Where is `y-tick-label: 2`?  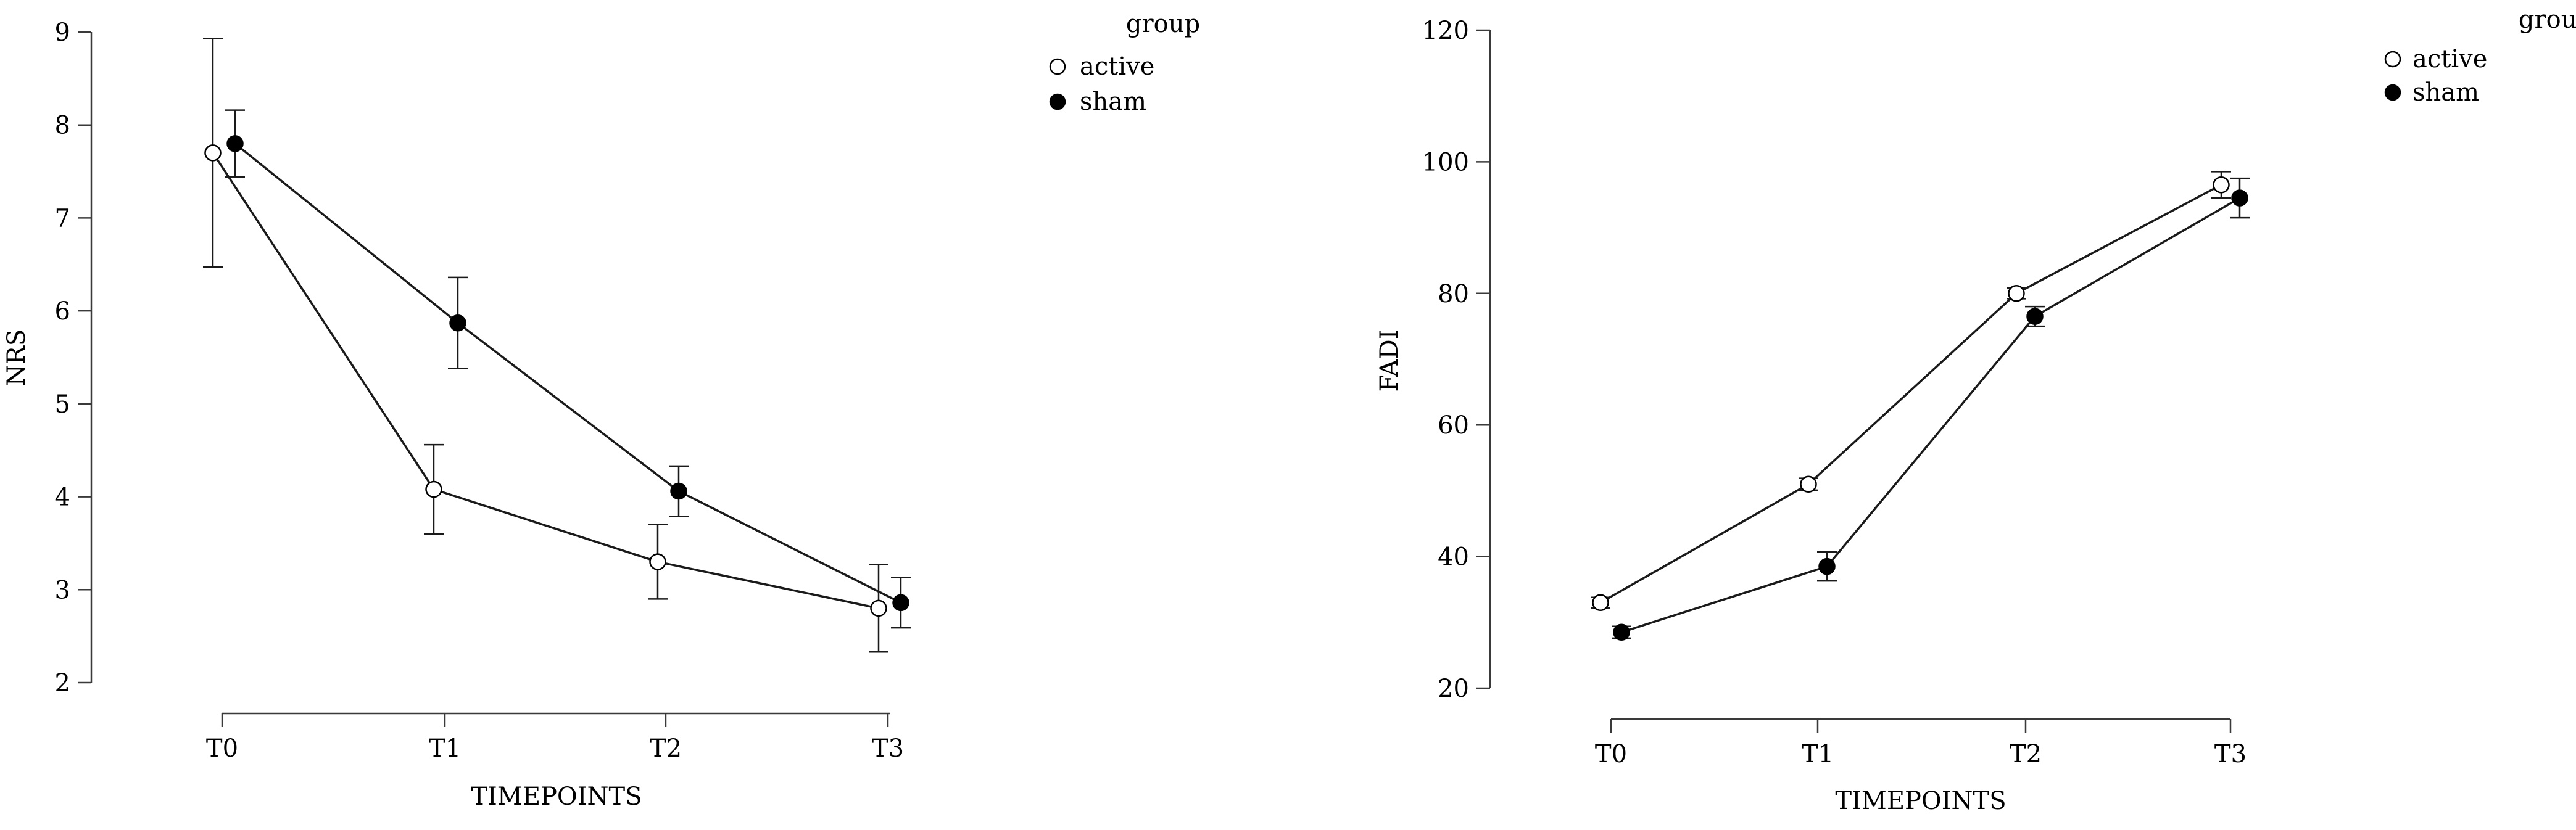 y-tick-label: 2 is located at coordinates (62, 683).